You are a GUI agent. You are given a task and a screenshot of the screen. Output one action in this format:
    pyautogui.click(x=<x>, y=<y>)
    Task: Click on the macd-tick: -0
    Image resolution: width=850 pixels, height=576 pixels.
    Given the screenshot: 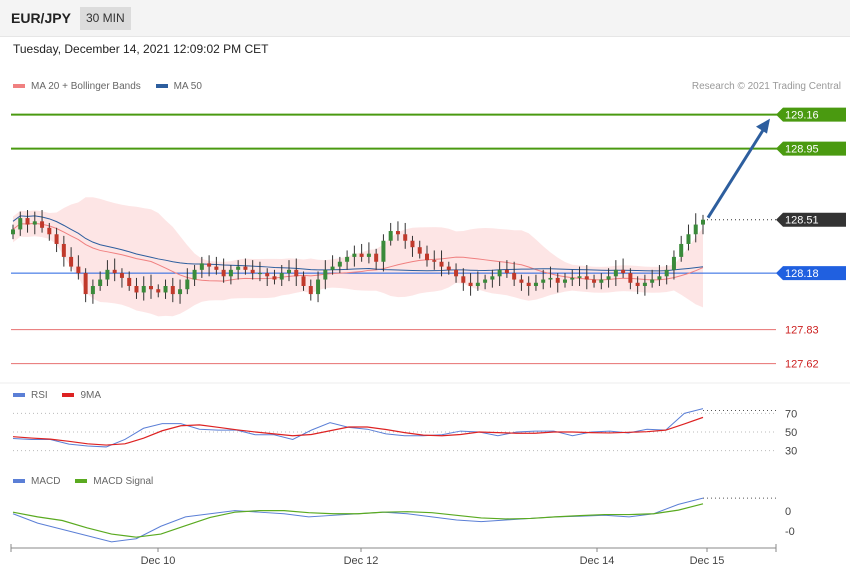 What is the action you would take?
    pyautogui.click(x=790, y=532)
    